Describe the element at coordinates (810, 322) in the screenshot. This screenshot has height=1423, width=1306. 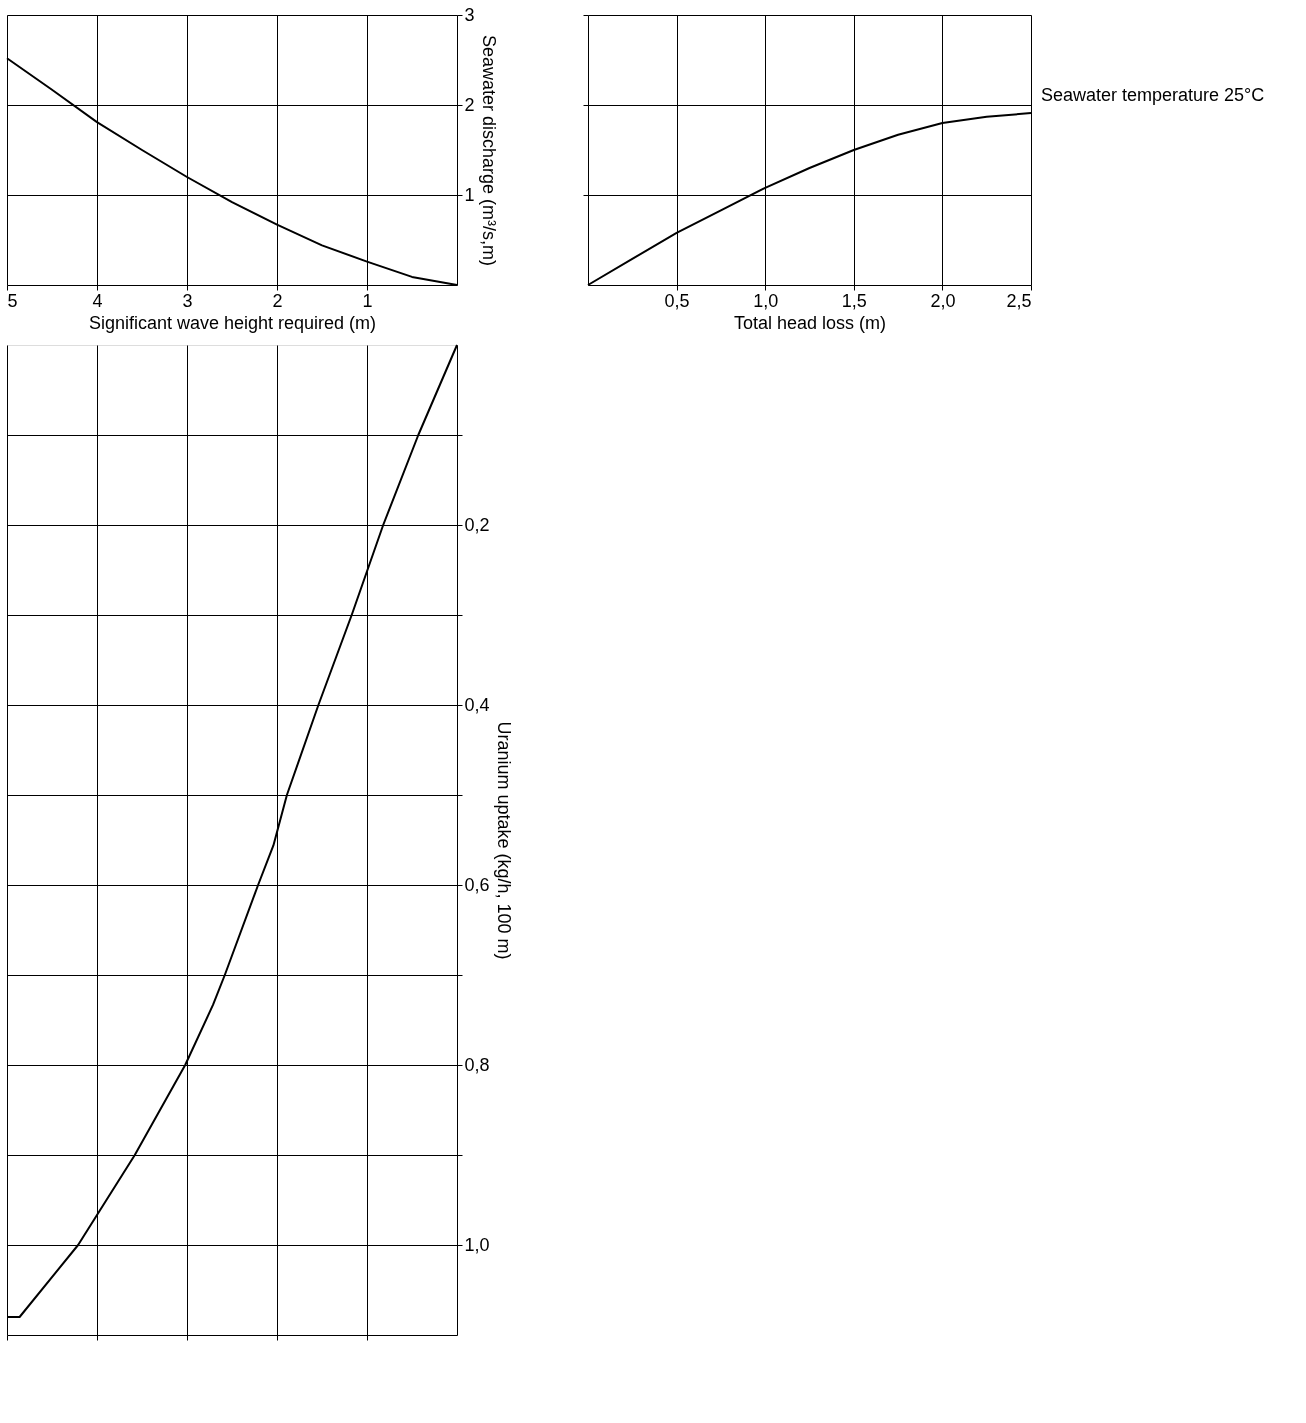
I see `x-axis-title: Total head loss (m)` at that location.